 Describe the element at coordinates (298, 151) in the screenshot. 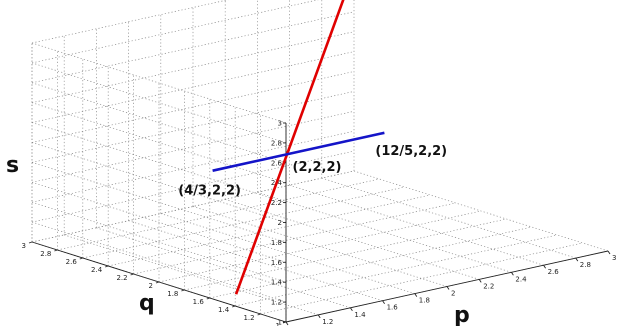

I see `blue-line` at that location.